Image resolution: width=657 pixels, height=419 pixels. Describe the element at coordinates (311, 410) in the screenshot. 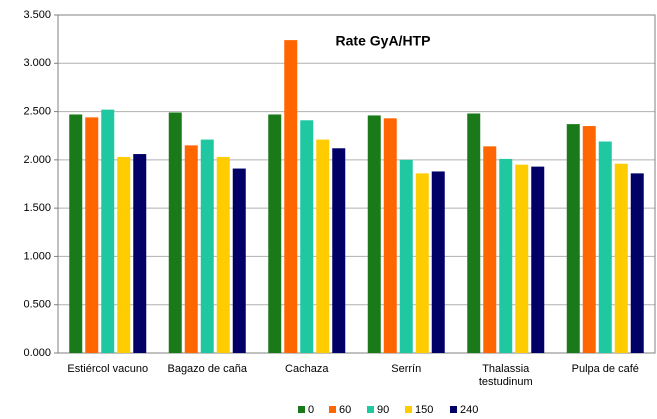

I see `legend-label: 0` at that location.